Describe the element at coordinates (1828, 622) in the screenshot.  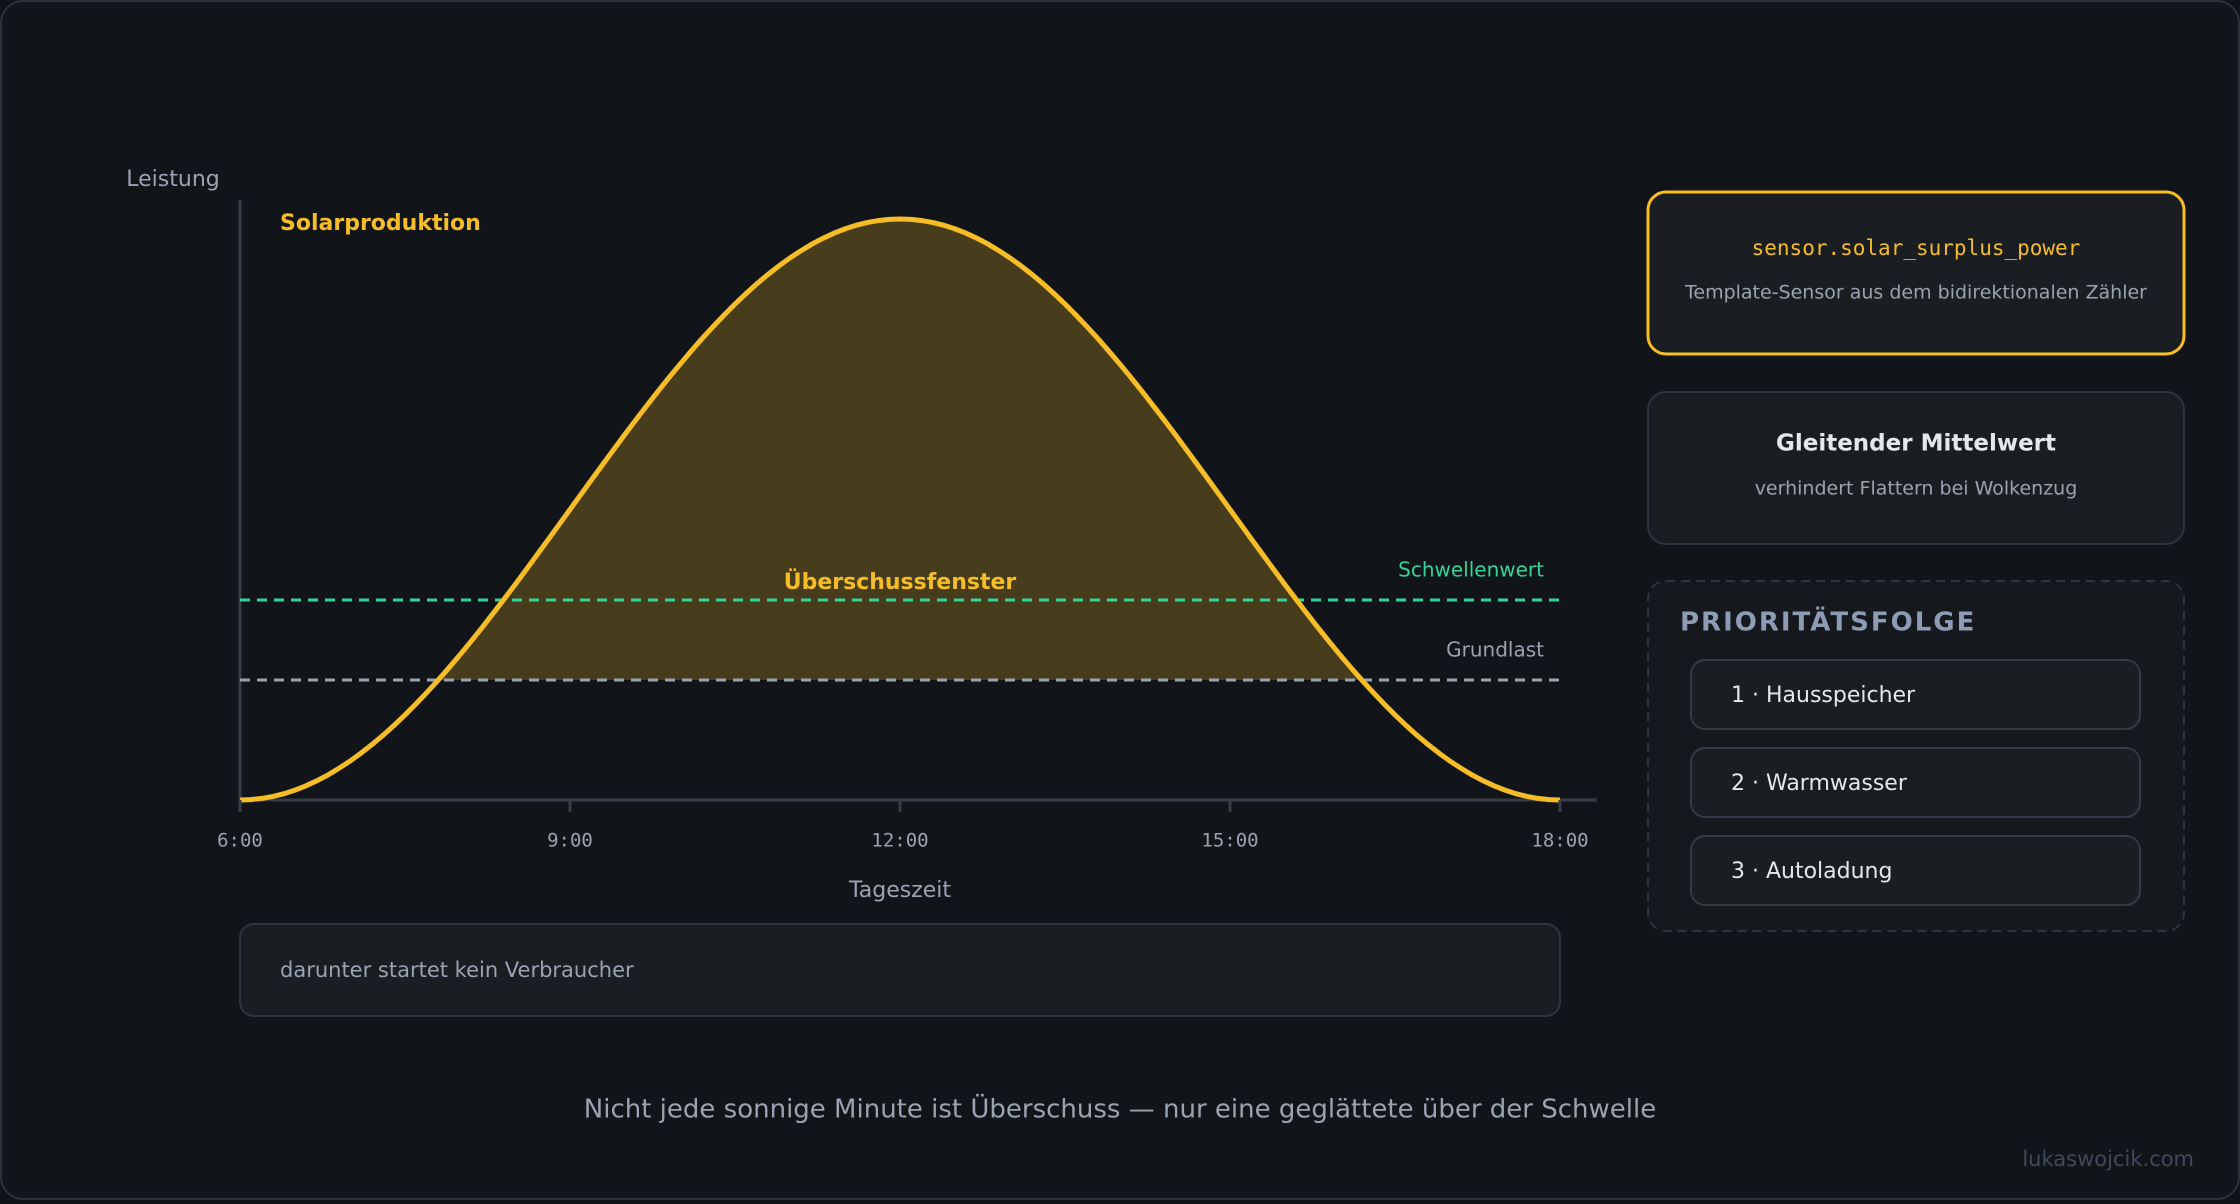
I see `priority-heading: PRIORITÄTSFOLGE` at that location.